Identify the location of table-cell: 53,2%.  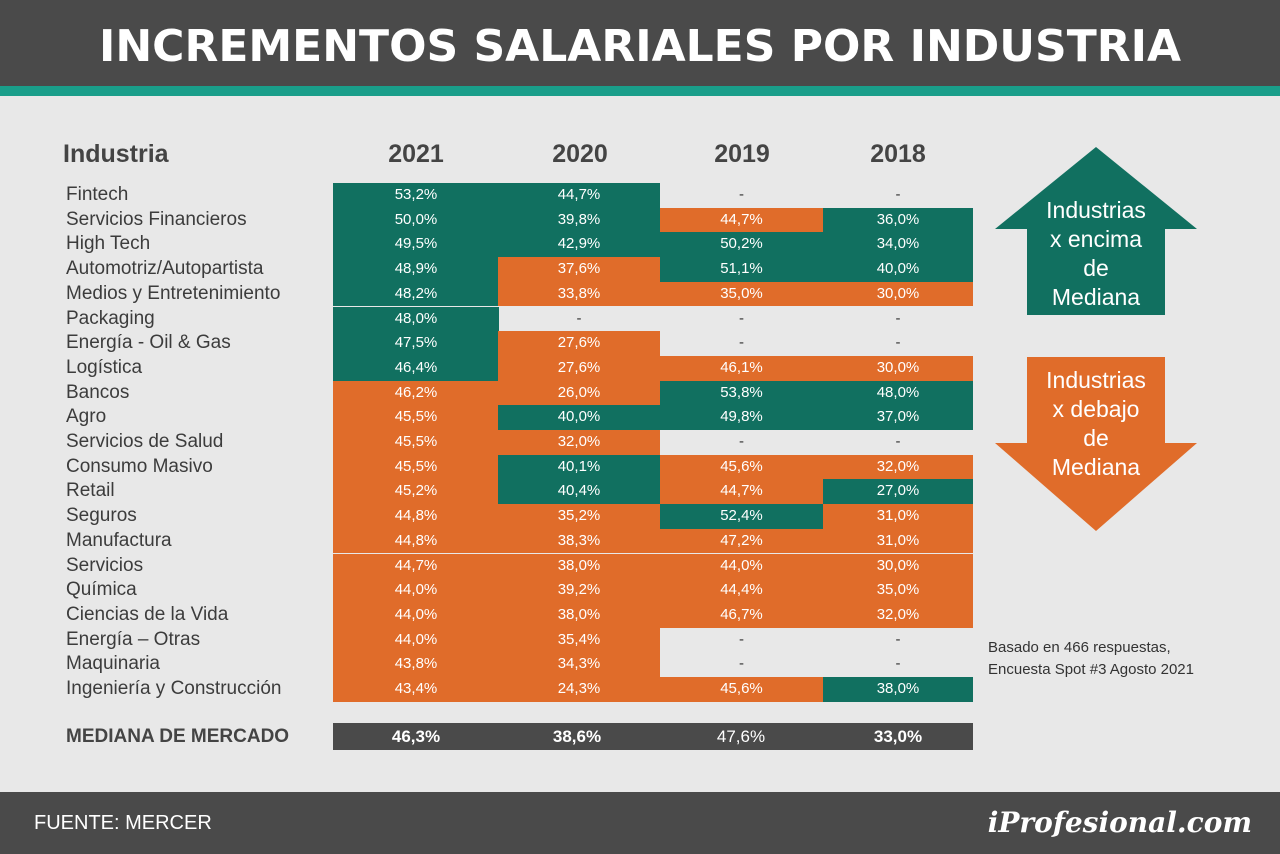
(416, 195).